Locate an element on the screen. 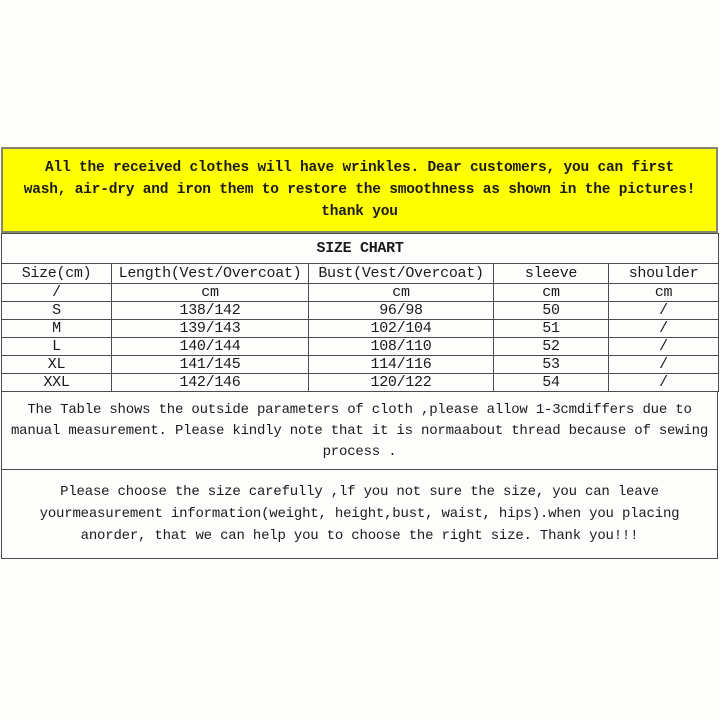 The width and height of the screenshot is (720, 720). cell-size: S is located at coordinates (56, 310).